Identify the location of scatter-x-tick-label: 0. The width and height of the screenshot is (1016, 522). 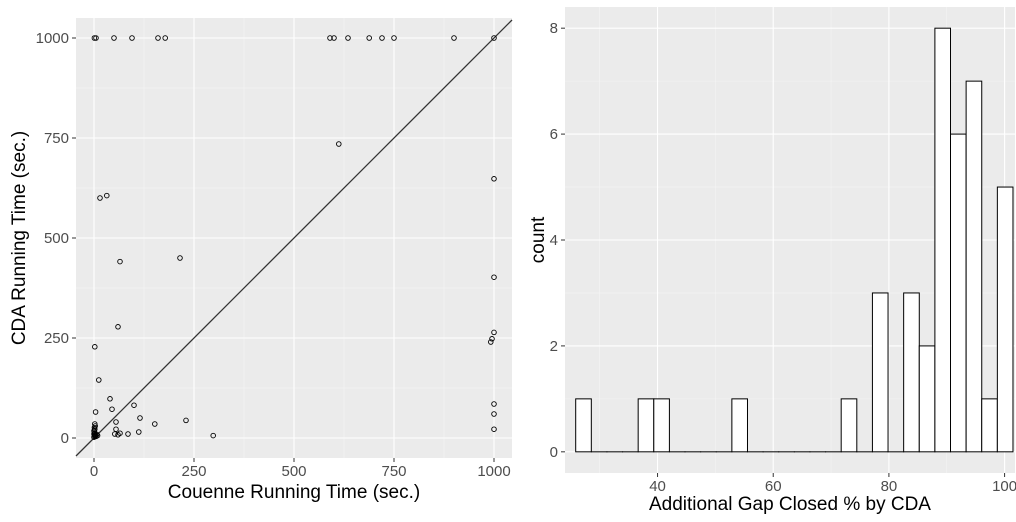
(94, 471).